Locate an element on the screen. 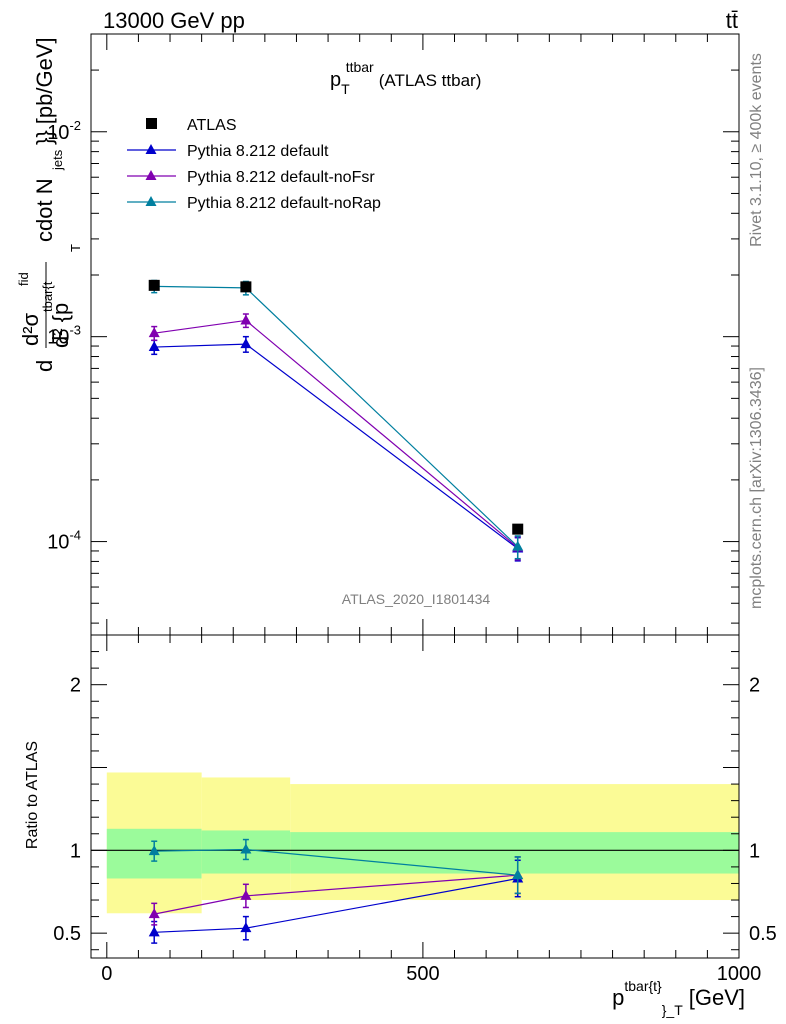  x-tick-label: 500 is located at coordinates (422, 974).